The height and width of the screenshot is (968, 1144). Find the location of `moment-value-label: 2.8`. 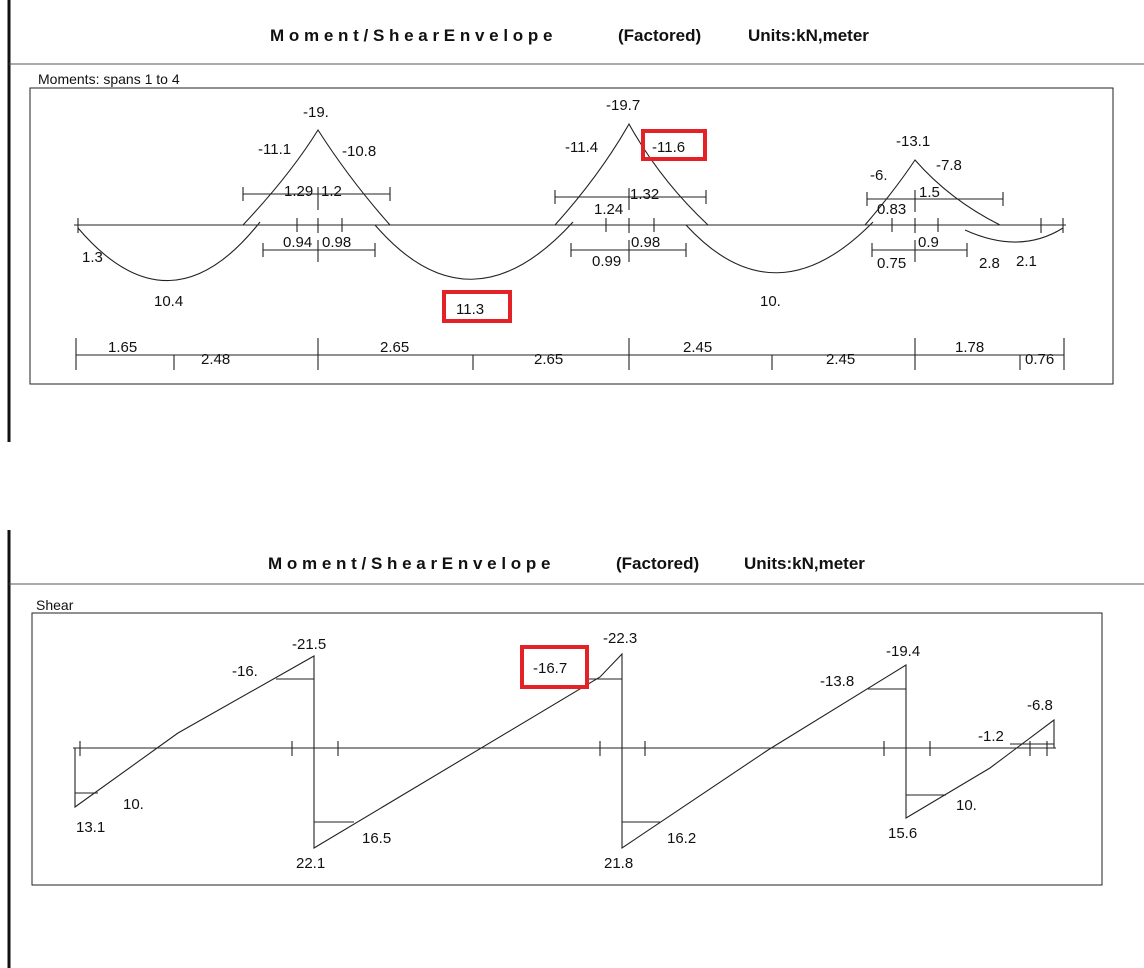

moment-value-label: 2.8 is located at coordinates (989, 263).